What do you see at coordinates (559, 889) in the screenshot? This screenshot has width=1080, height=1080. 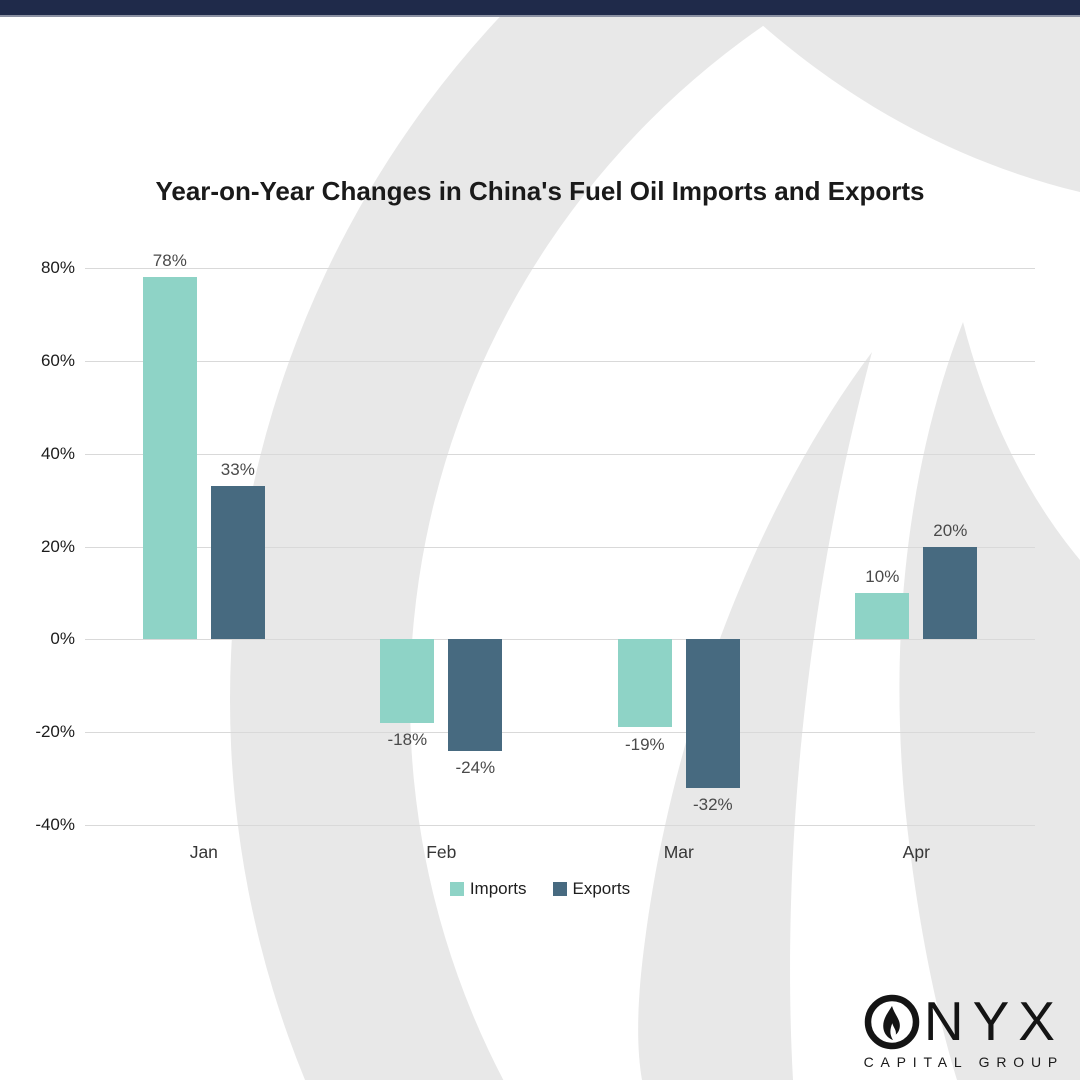 I see `legend-swatch-exports` at bounding box center [559, 889].